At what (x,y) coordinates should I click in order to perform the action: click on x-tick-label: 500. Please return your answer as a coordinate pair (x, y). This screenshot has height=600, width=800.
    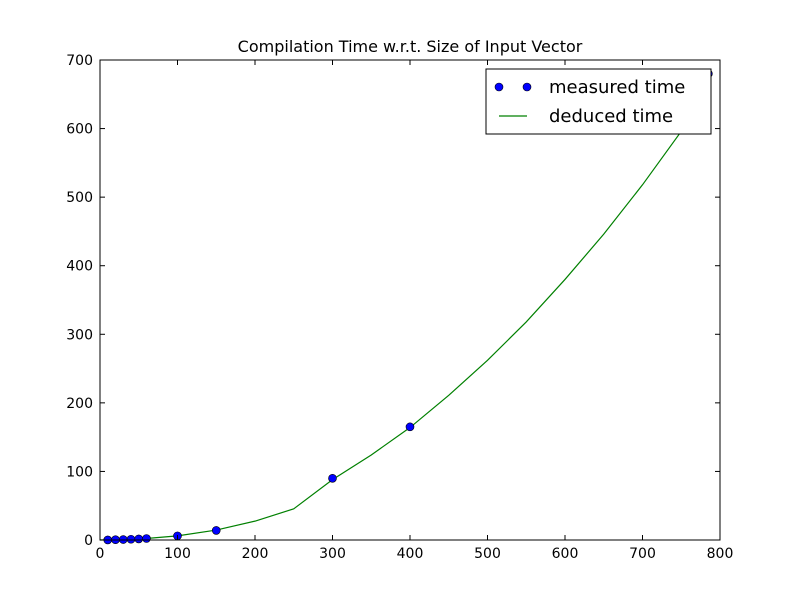
    Looking at the image, I should click on (487, 554).